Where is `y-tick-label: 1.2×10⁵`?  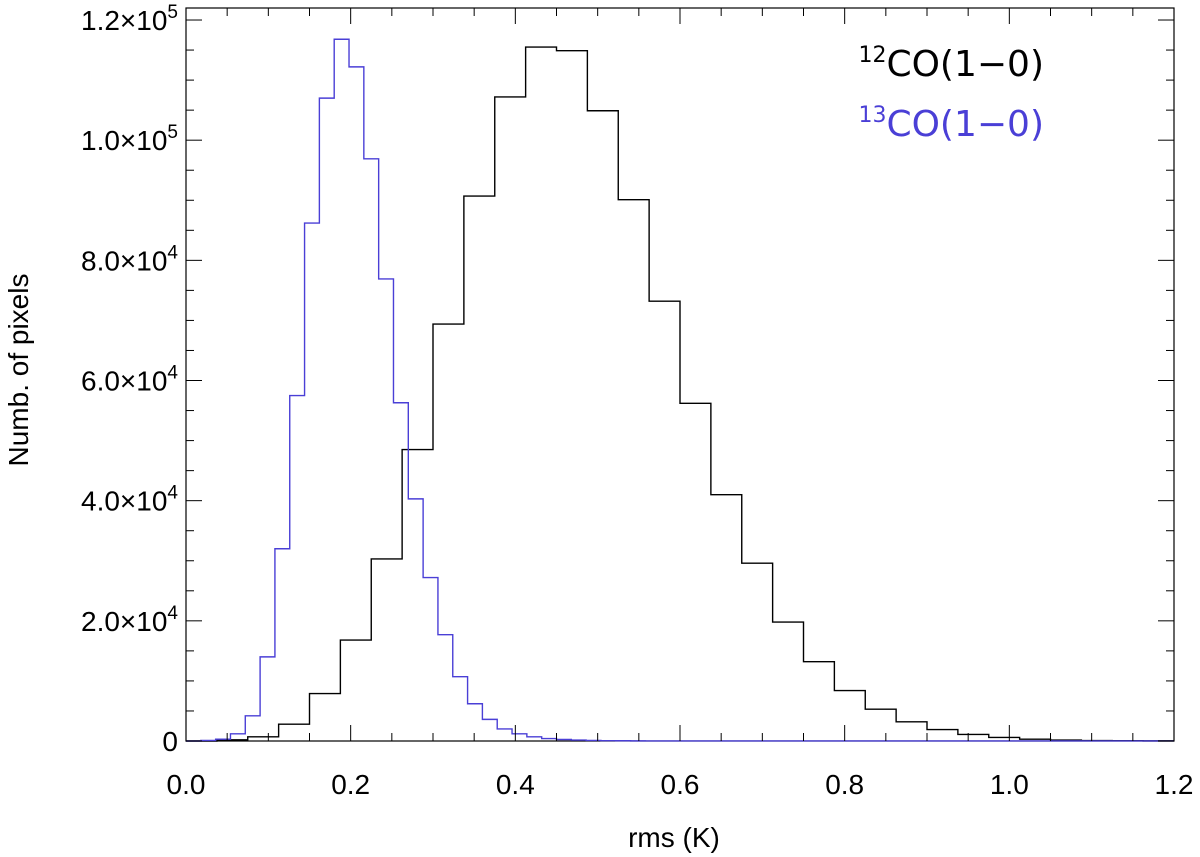 y-tick-label: 1.2×10⁵ is located at coordinates (129, 19).